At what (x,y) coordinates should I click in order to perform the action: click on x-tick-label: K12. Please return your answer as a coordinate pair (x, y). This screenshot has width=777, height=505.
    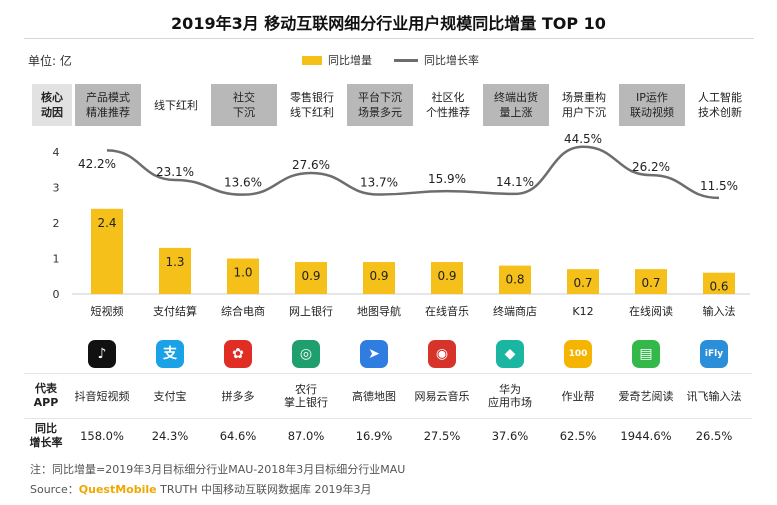
    Looking at the image, I should click on (582, 311).